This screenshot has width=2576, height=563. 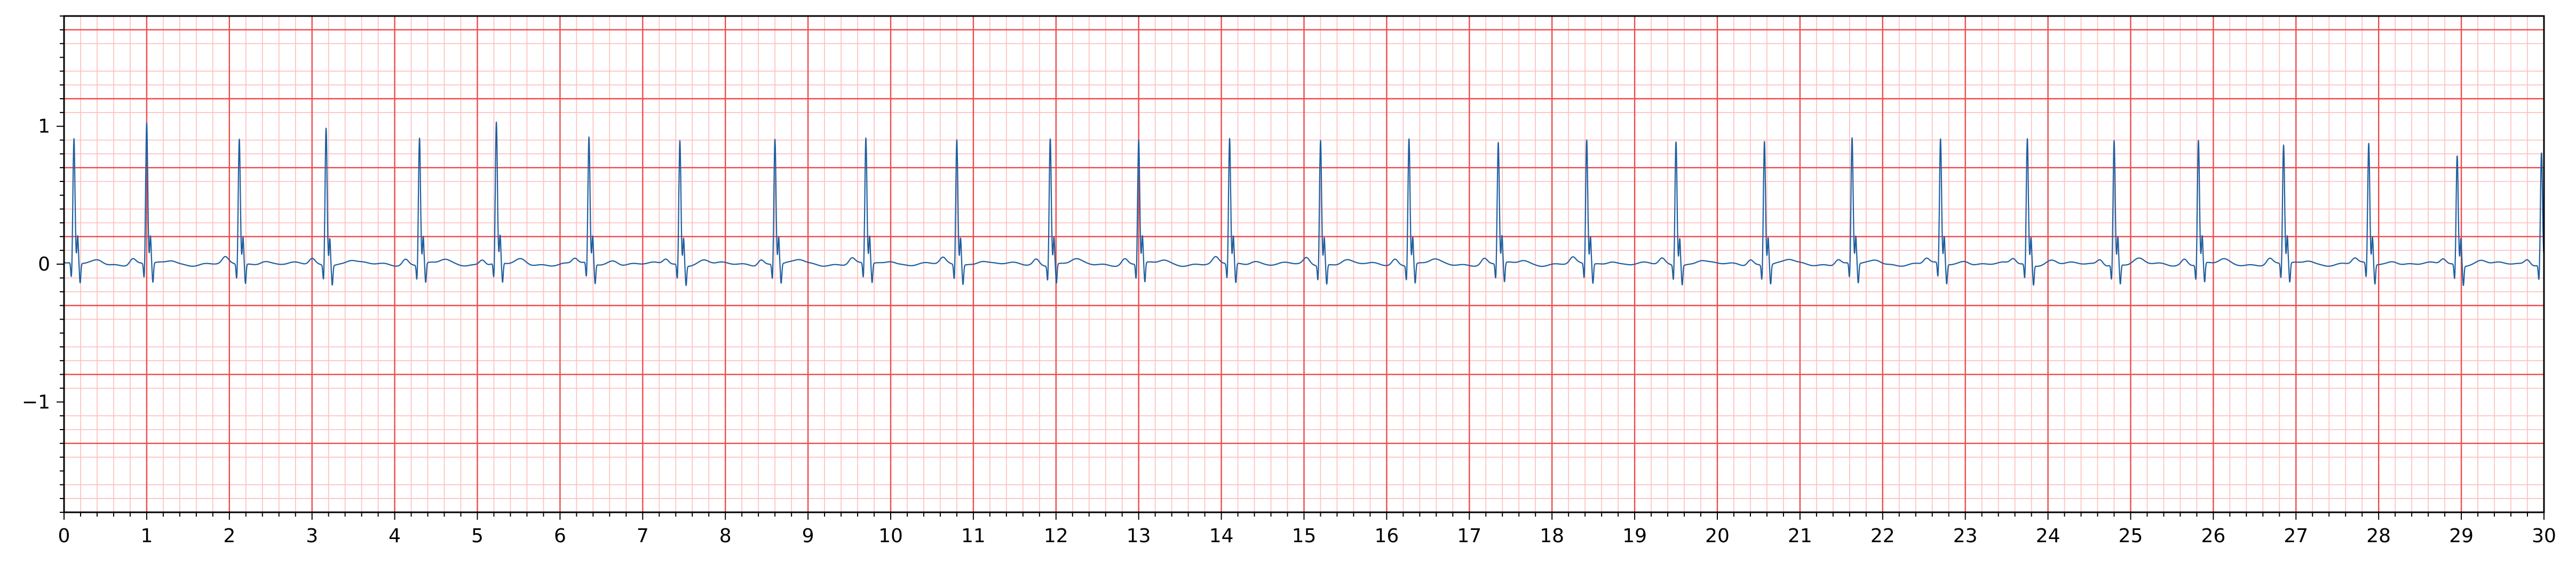 What do you see at coordinates (1634, 536) in the screenshot?
I see `x-tick-label: 19` at bounding box center [1634, 536].